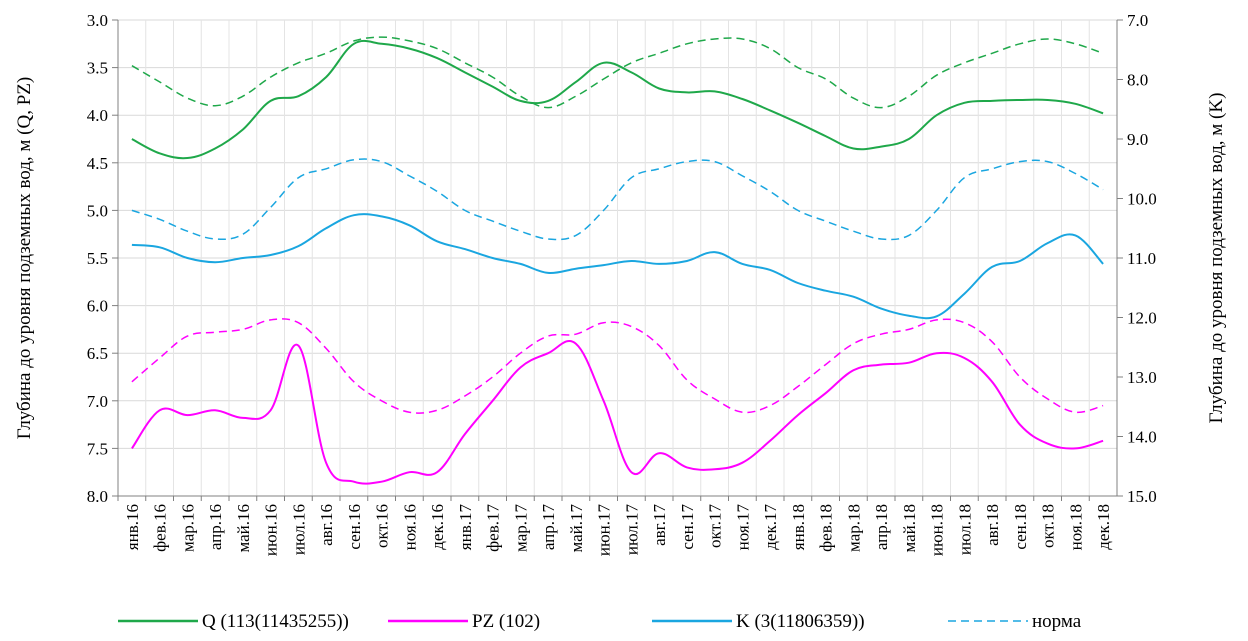 The height and width of the screenshot is (641, 1248). I want to click on left-tick-label: 4.0, so click(97, 115).